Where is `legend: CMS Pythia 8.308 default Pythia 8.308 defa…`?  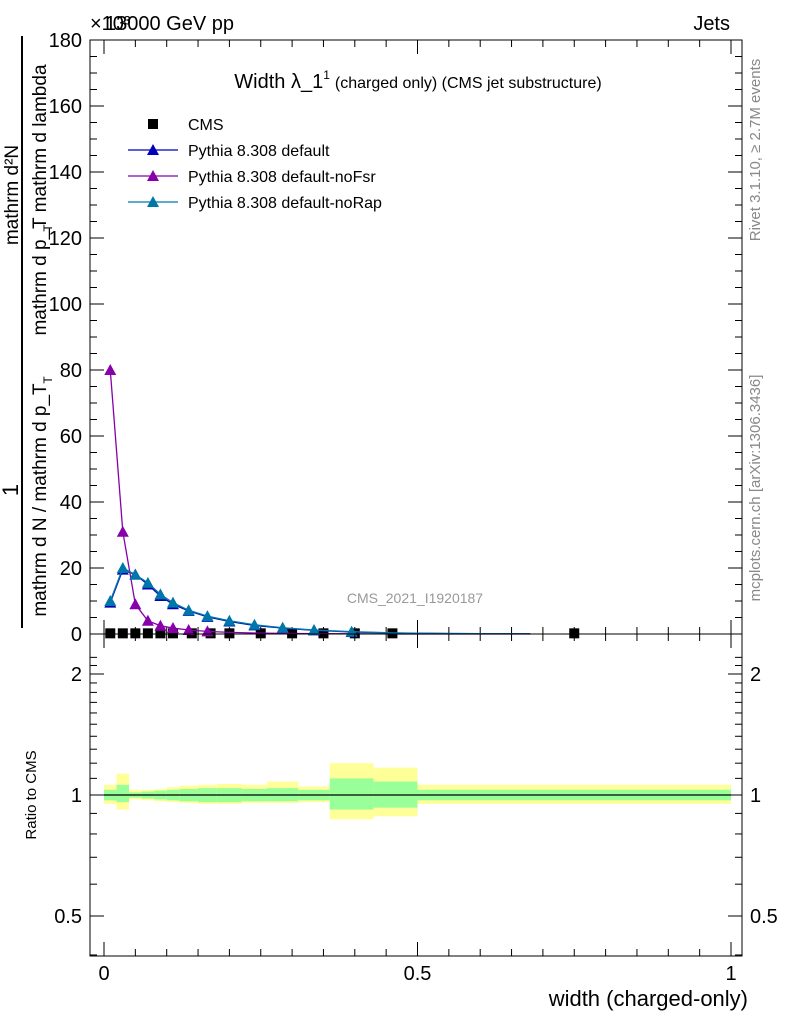
legend: CMS Pythia 8.308 default Pythia 8.308 defa… is located at coordinates (255, 164).